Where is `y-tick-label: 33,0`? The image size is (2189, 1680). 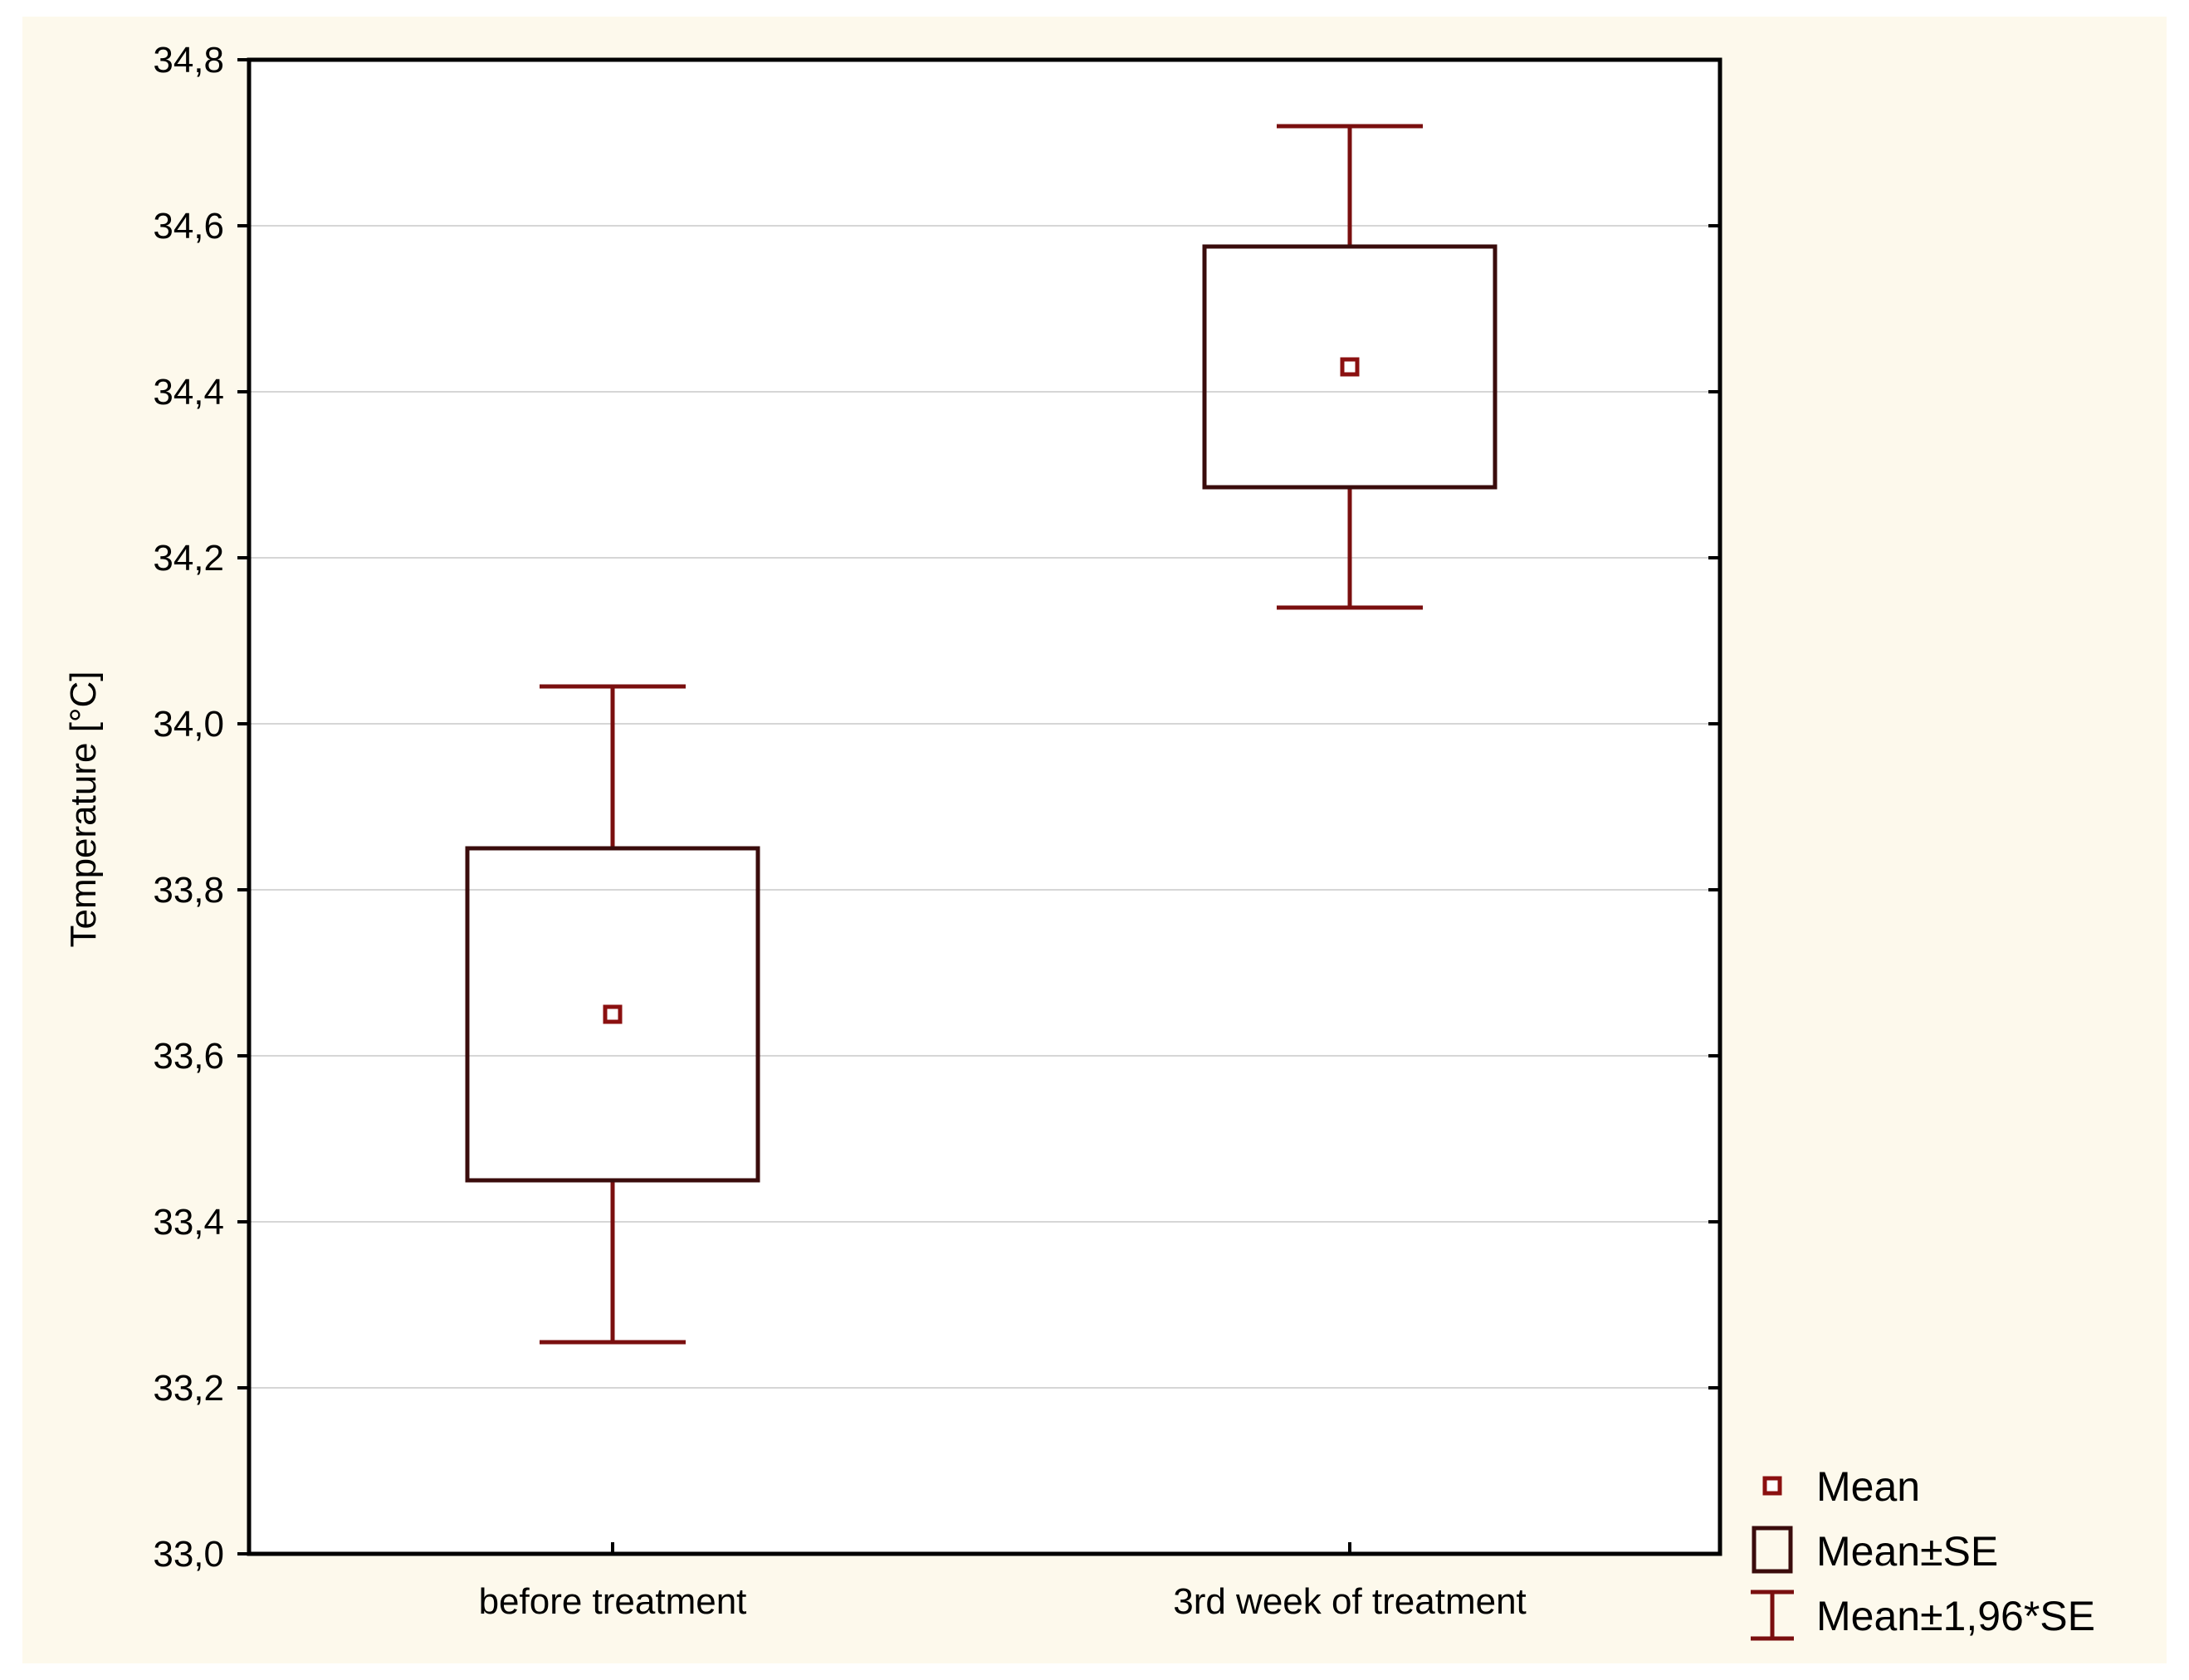
y-tick-label: 33,0 is located at coordinates (189, 1554).